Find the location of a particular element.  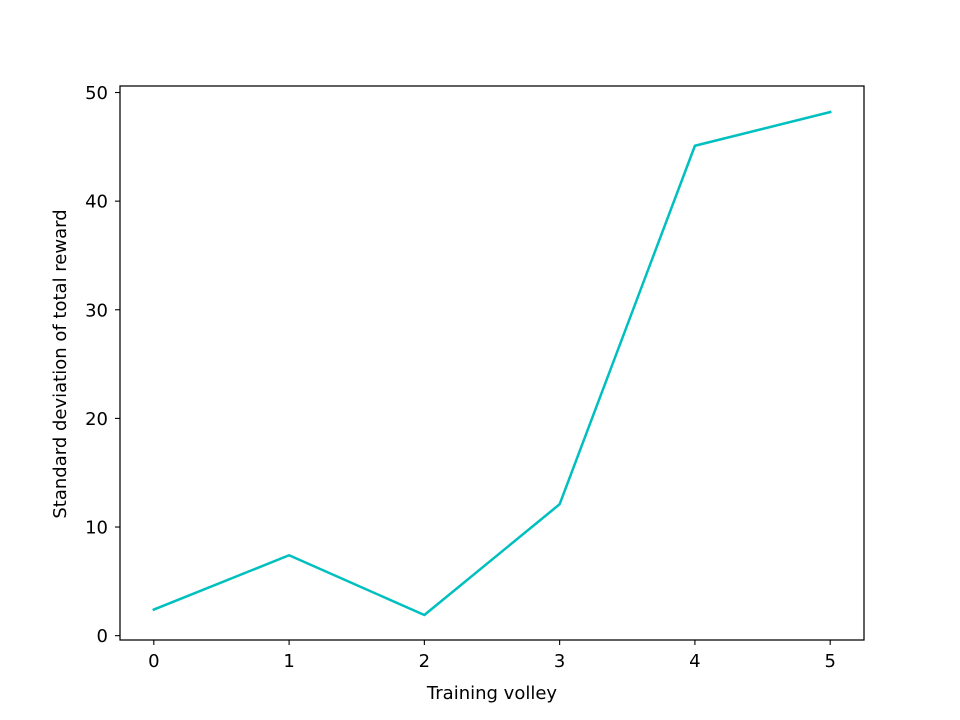

y-tick-label: 40 is located at coordinates (96, 202).